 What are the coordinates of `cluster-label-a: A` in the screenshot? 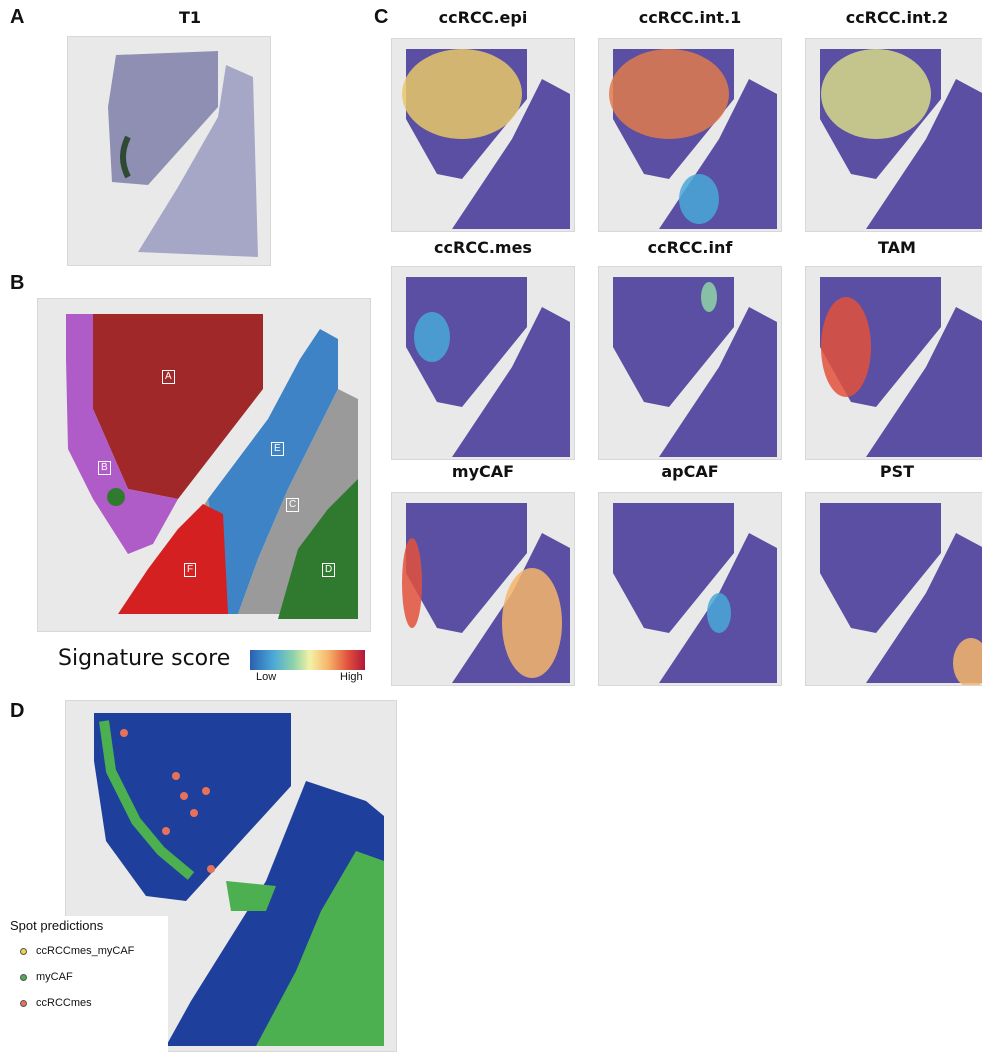 It's located at (168, 377).